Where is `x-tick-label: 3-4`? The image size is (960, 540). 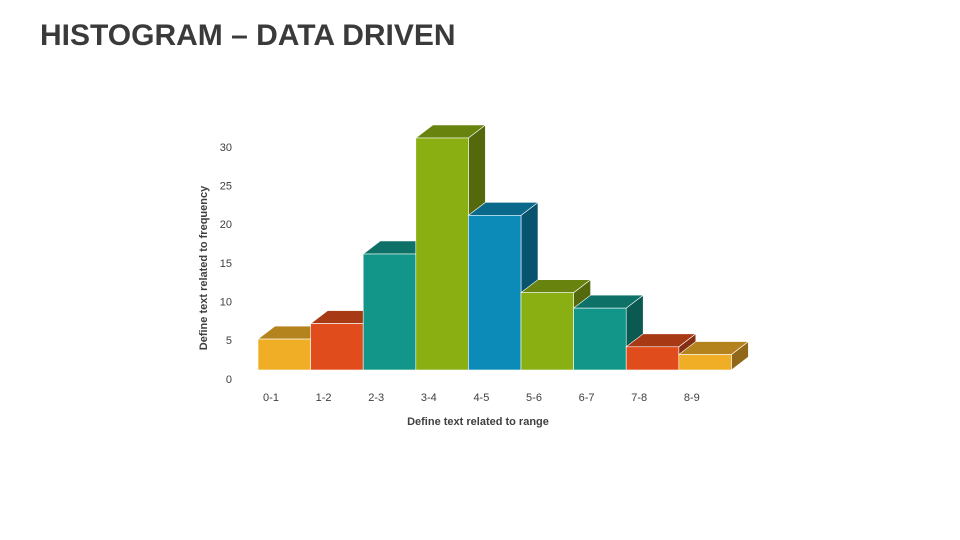
x-tick-label: 3-4 is located at coordinates (429, 398).